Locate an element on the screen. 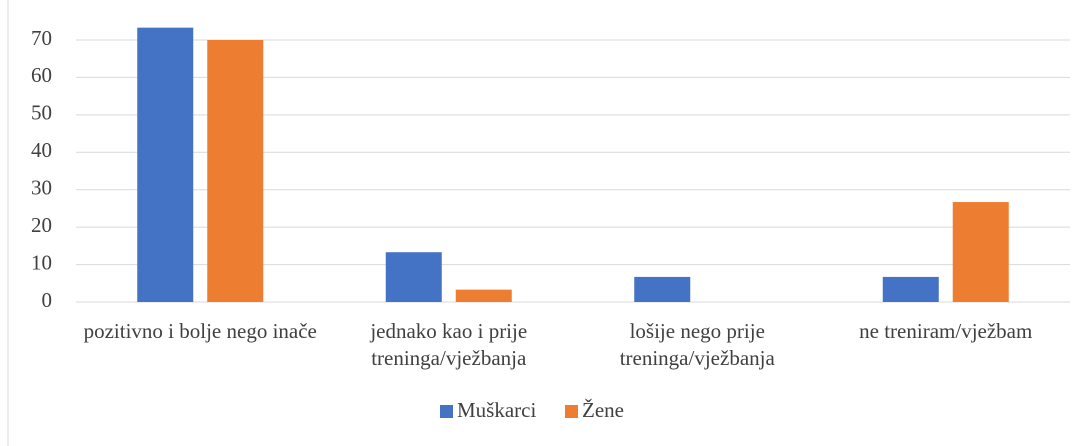  y-tick-label: 40 is located at coordinates (41, 150).